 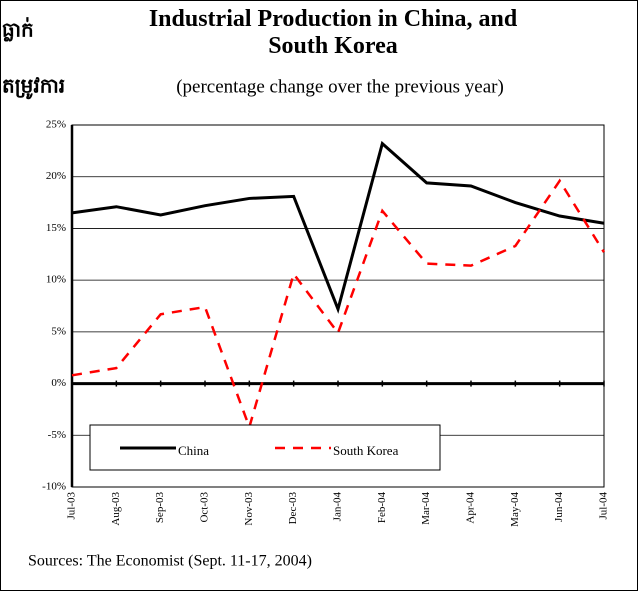 What do you see at coordinates (57, 435) in the screenshot?
I see `y-tick-label: -5%` at bounding box center [57, 435].